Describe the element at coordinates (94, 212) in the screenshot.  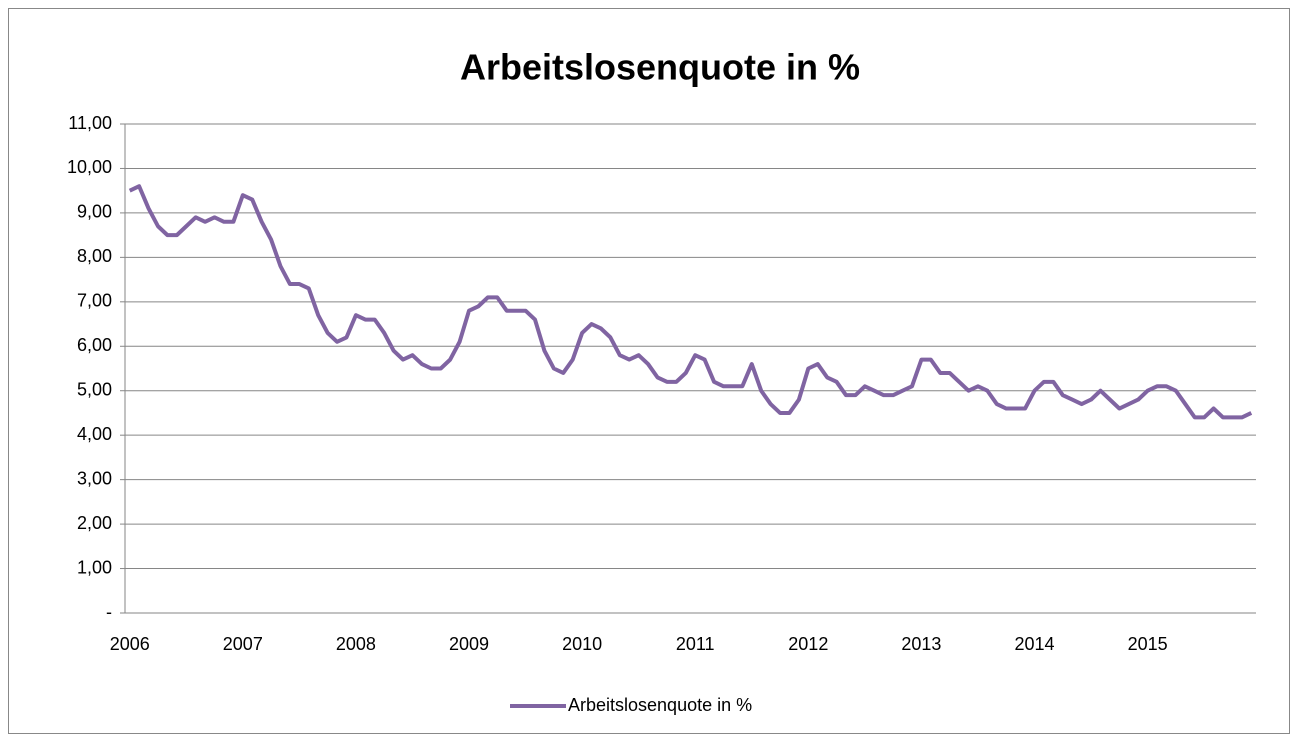
I see `y-tick-label: 9,00` at that location.